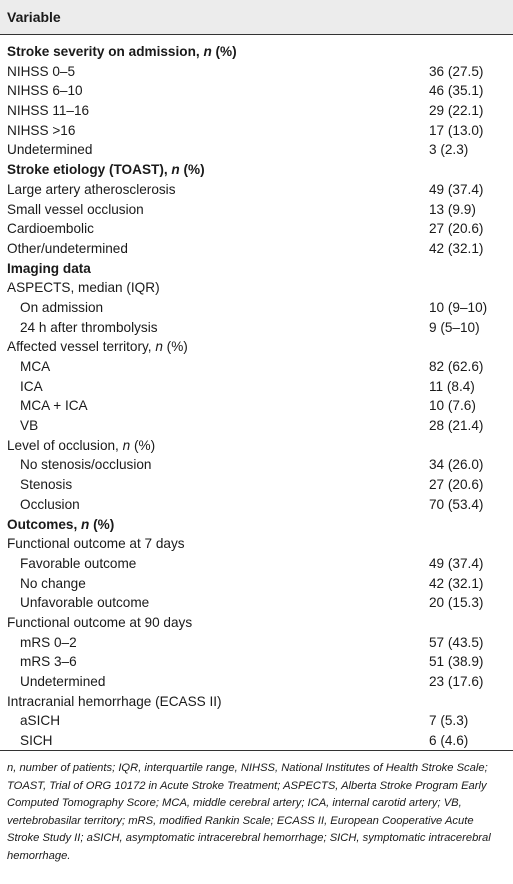 The width and height of the screenshot is (513, 884). Describe the element at coordinates (256, 406) in the screenshot. I see `table-row: MCA + ICA 10 (7.6)` at that location.